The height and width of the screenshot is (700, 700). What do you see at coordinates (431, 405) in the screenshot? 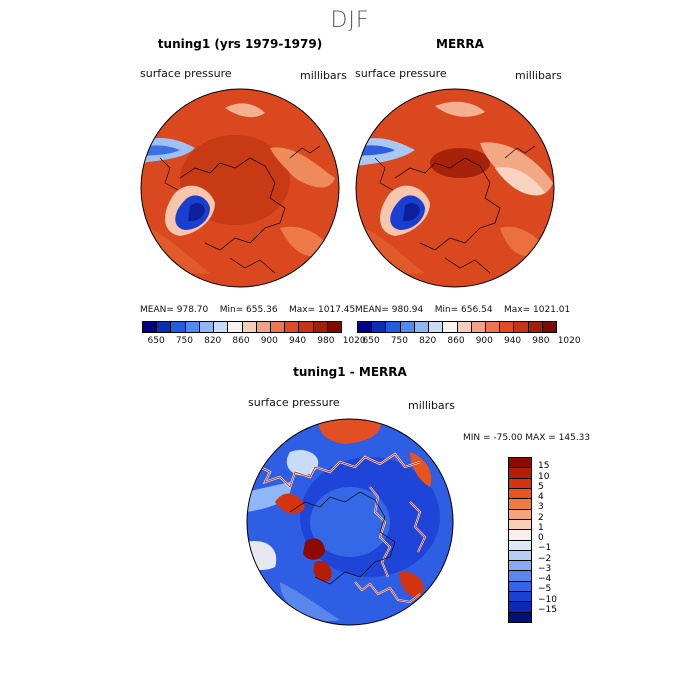
I see `panel3-units-label: millibars` at bounding box center [431, 405].